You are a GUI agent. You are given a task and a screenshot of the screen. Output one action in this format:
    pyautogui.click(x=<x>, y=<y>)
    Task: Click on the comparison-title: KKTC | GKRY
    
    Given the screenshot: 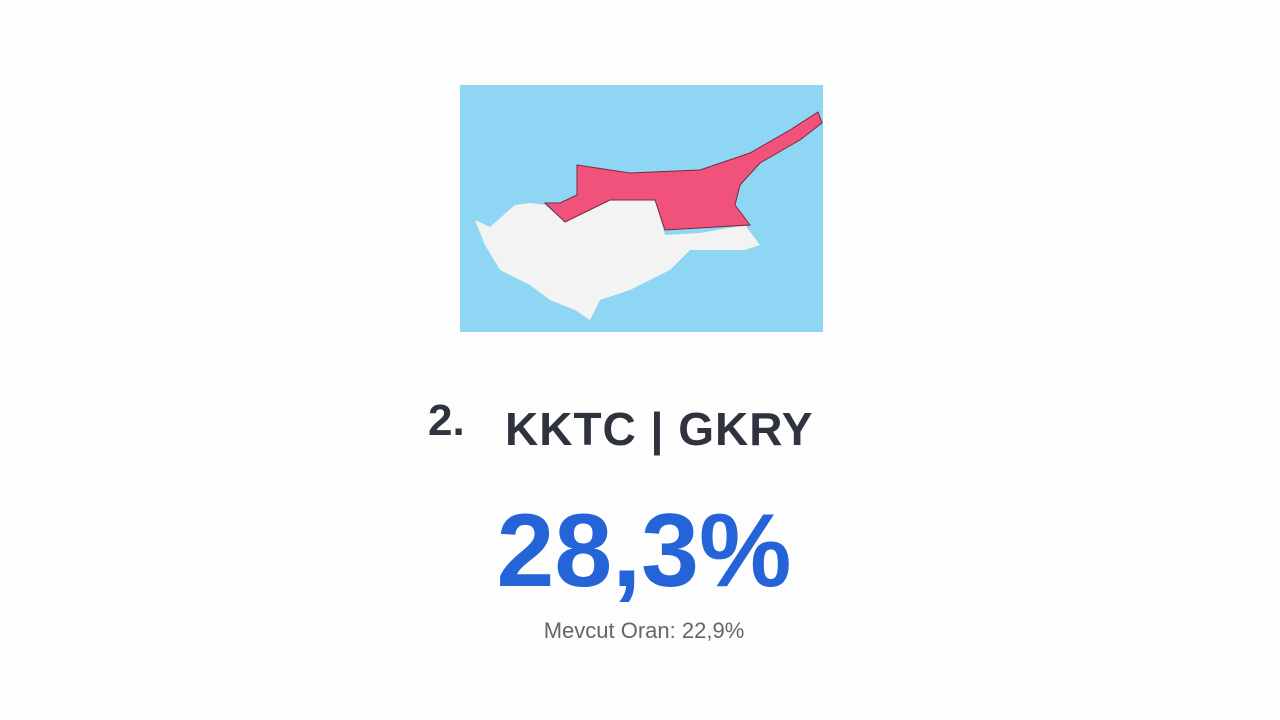 What is the action you would take?
    pyautogui.click(x=659, y=429)
    